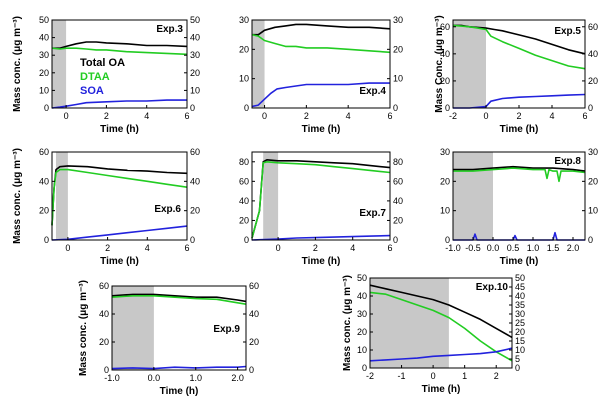 The height and width of the screenshot is (403, 600). Describe the element at coordinates (453, 248) in the screenshot. I see `x-tick-label: -1.0` at that location.